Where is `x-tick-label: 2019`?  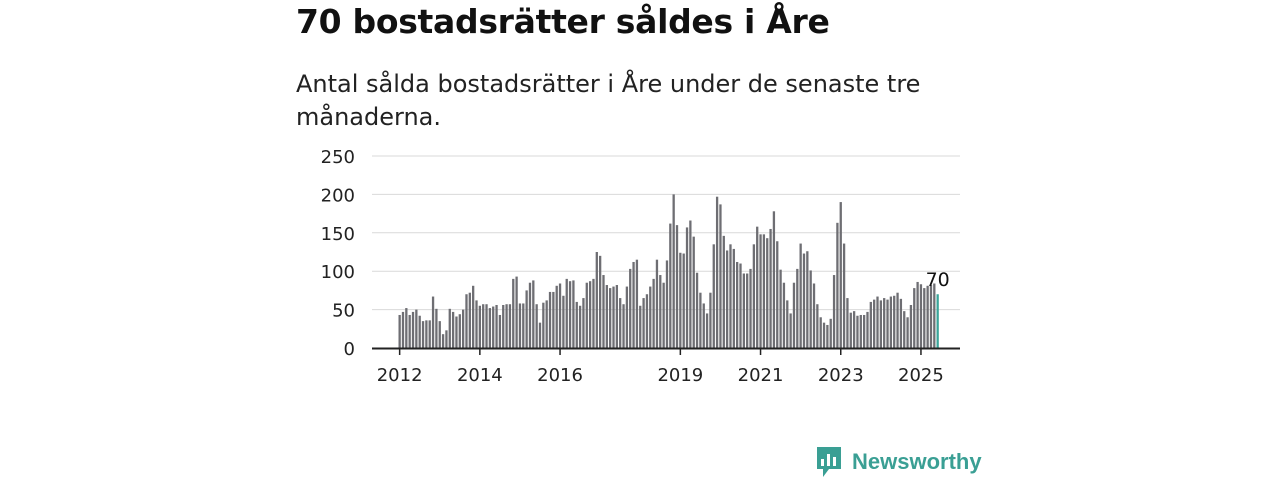
x-tick-label: 2019 is located at coordinates (680, 375).